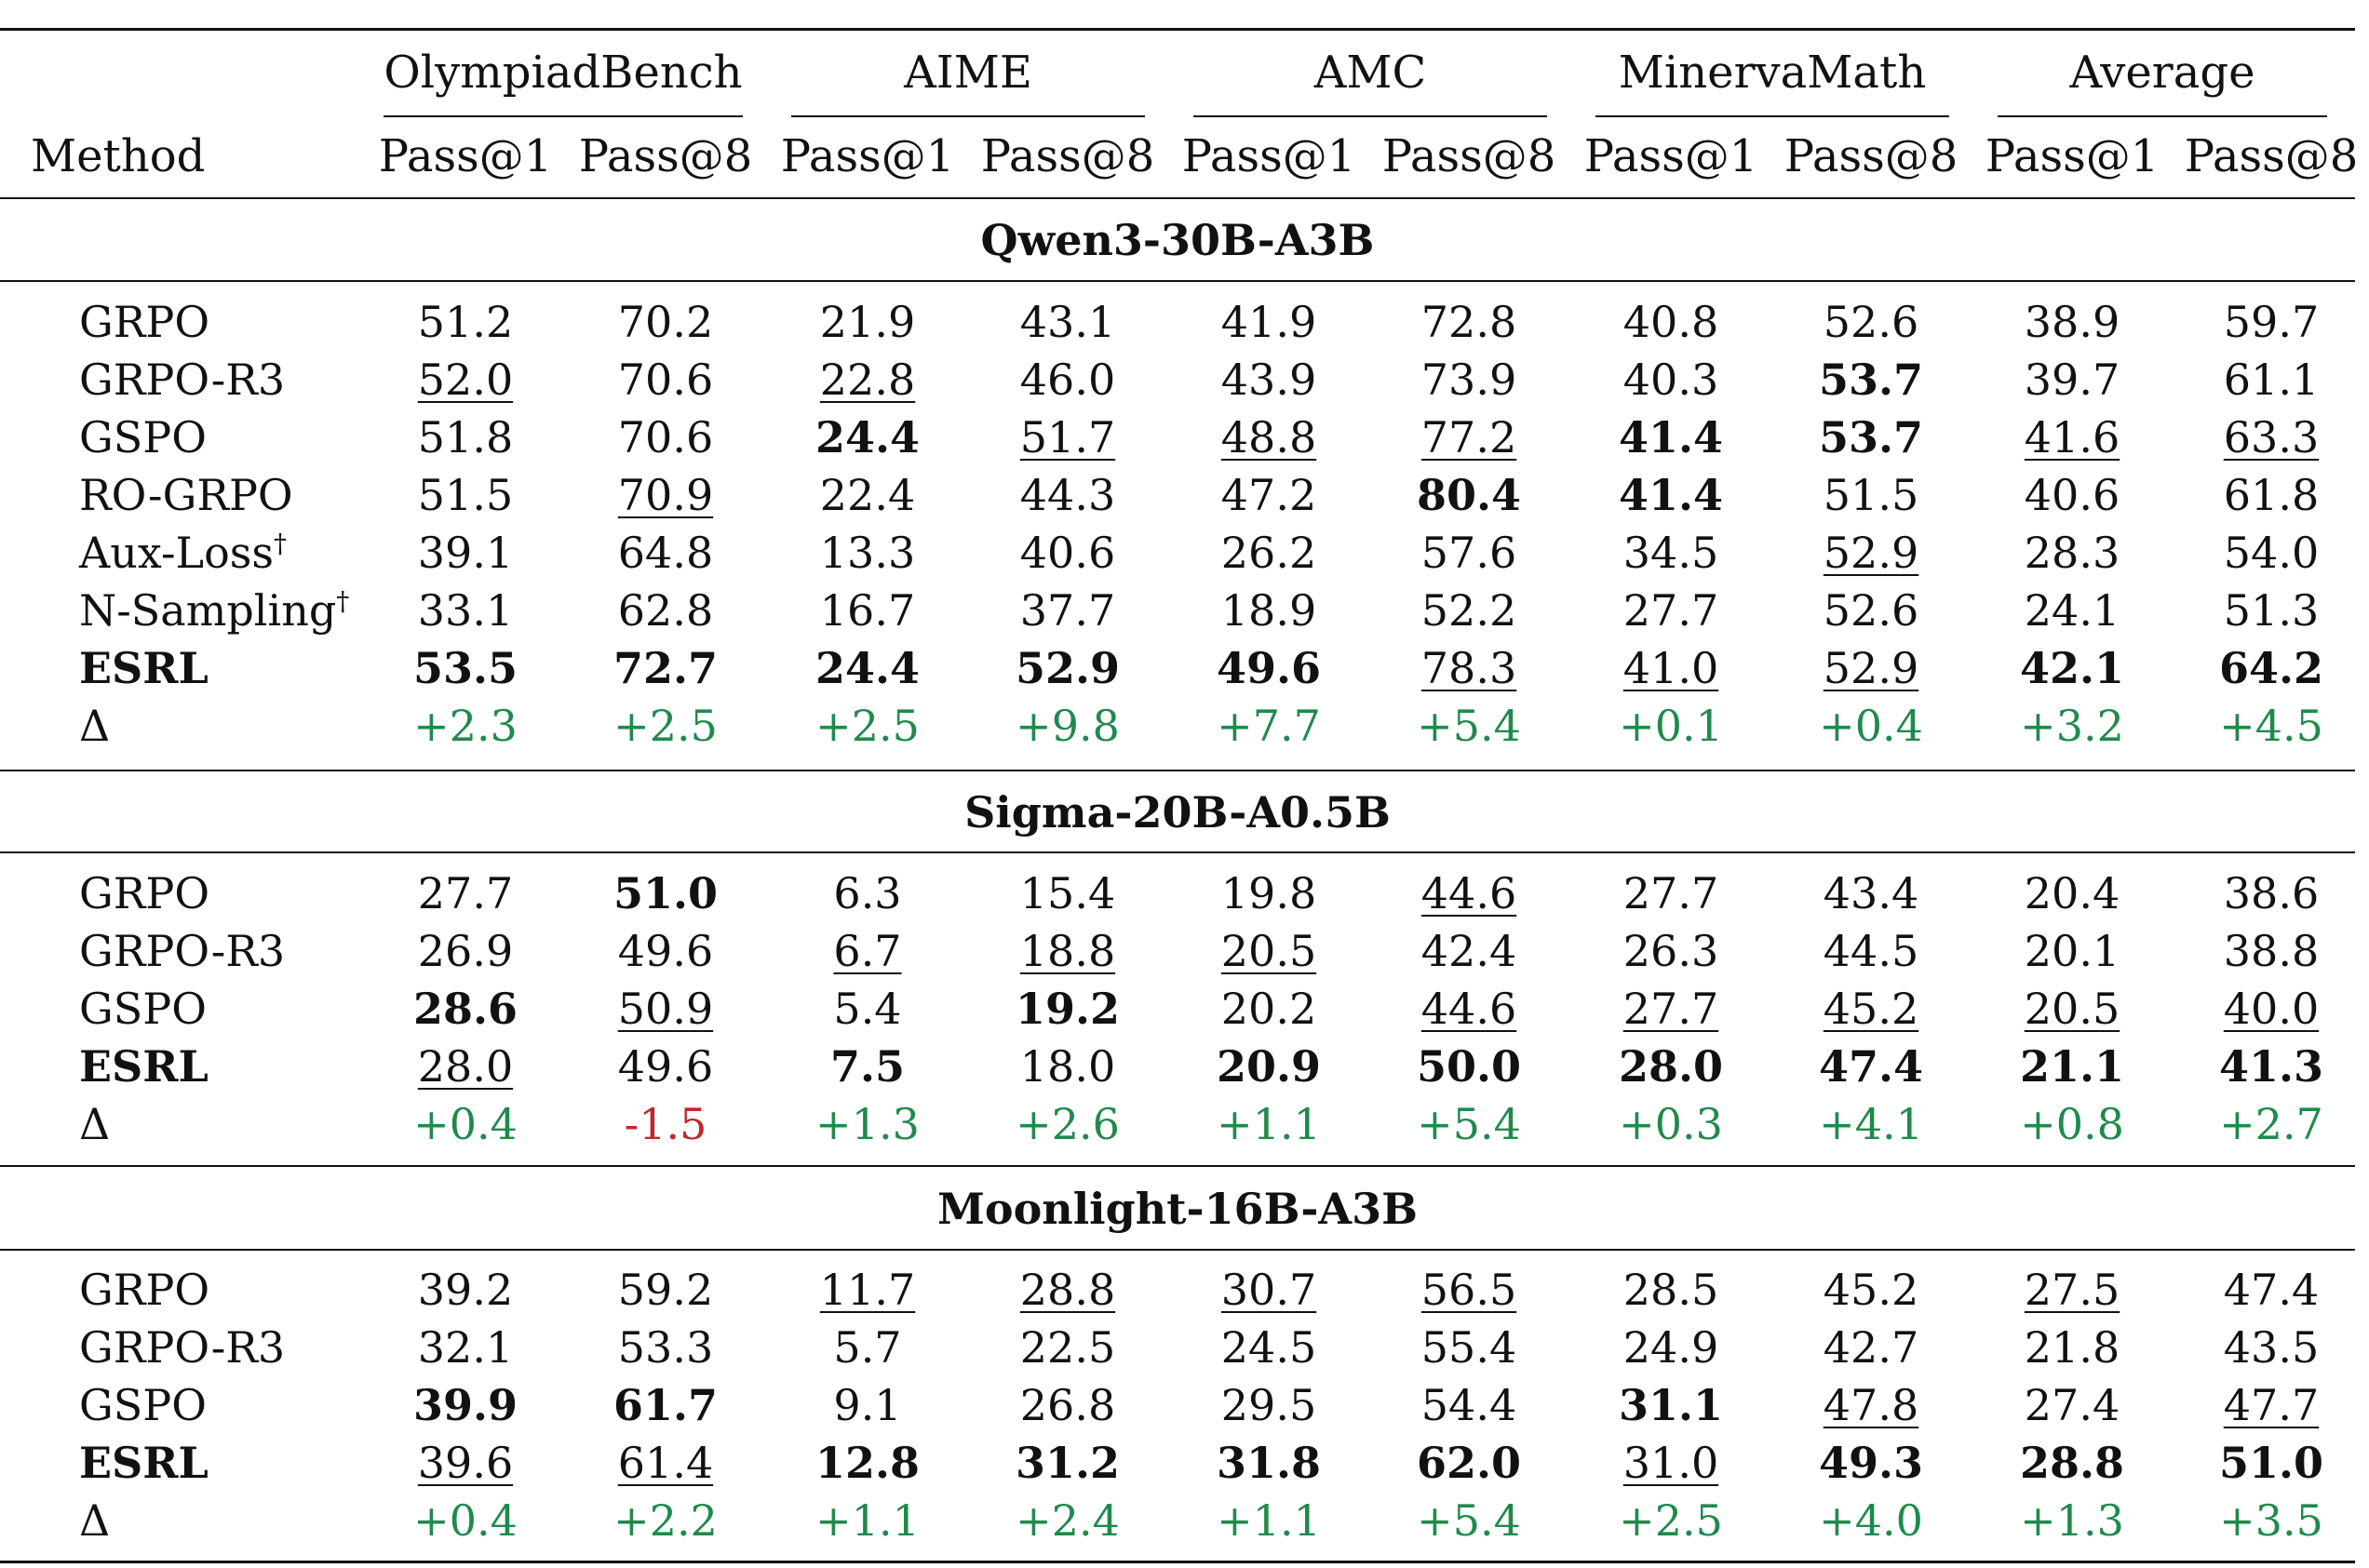 This screenshot has height=1568, width=2369. I want to click on score-cell: 38.9, so click(2072, 322).